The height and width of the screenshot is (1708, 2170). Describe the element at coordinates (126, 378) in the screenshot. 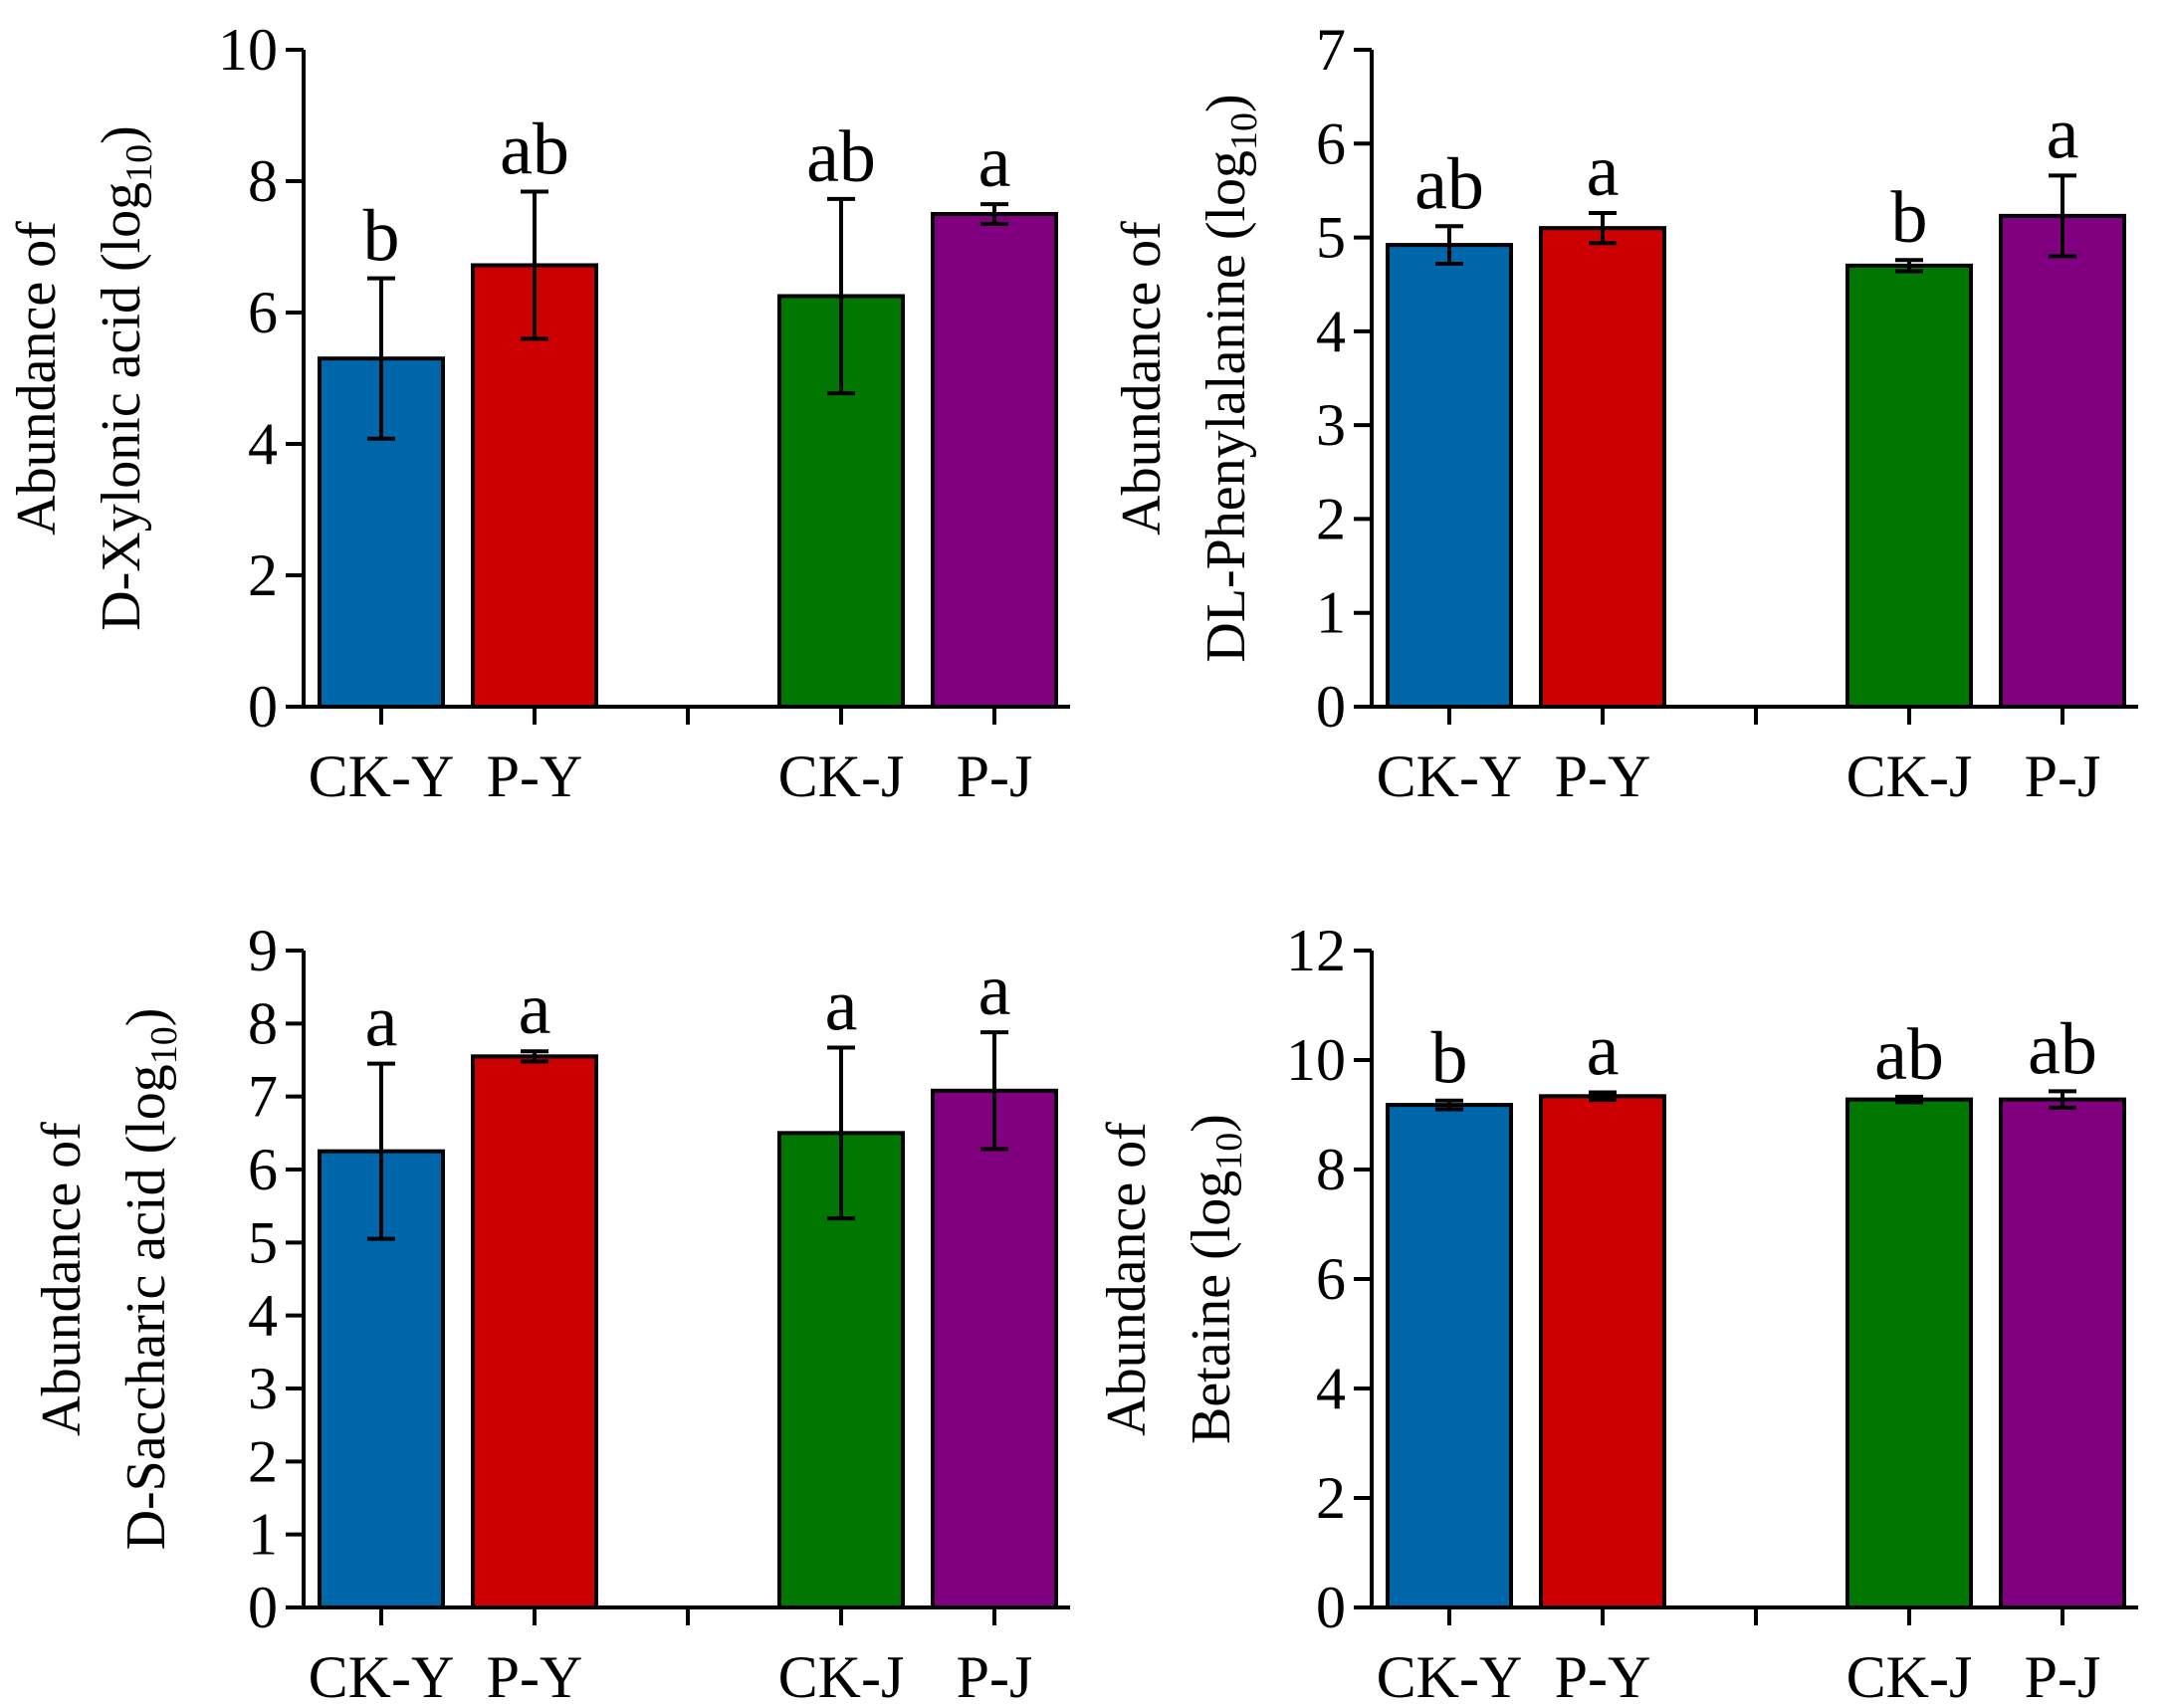

I see `y-axis-title-line2: D-Xylonic acid (log10)` at that location.